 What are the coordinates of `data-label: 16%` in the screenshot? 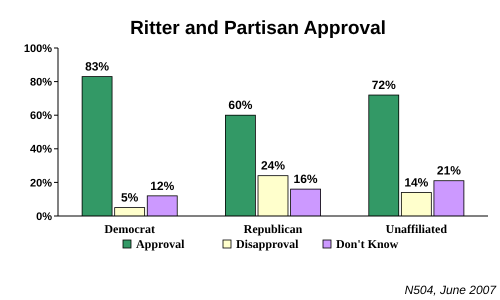 It's located at (306, 179).